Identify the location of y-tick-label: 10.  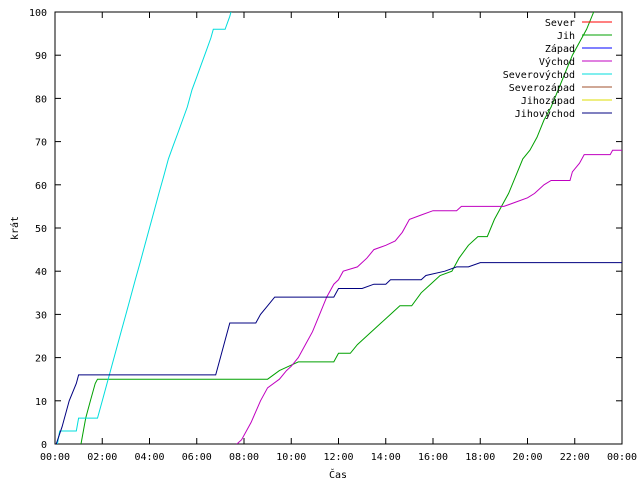
(41, 402).